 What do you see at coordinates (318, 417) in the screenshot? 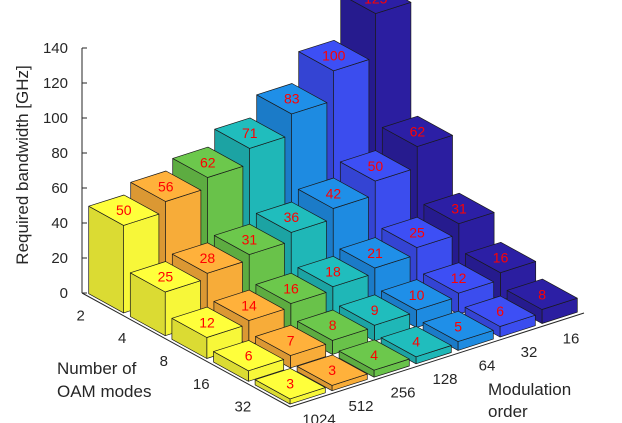
I see `y-tick-label: 1024` at bounding box center [318, 417].